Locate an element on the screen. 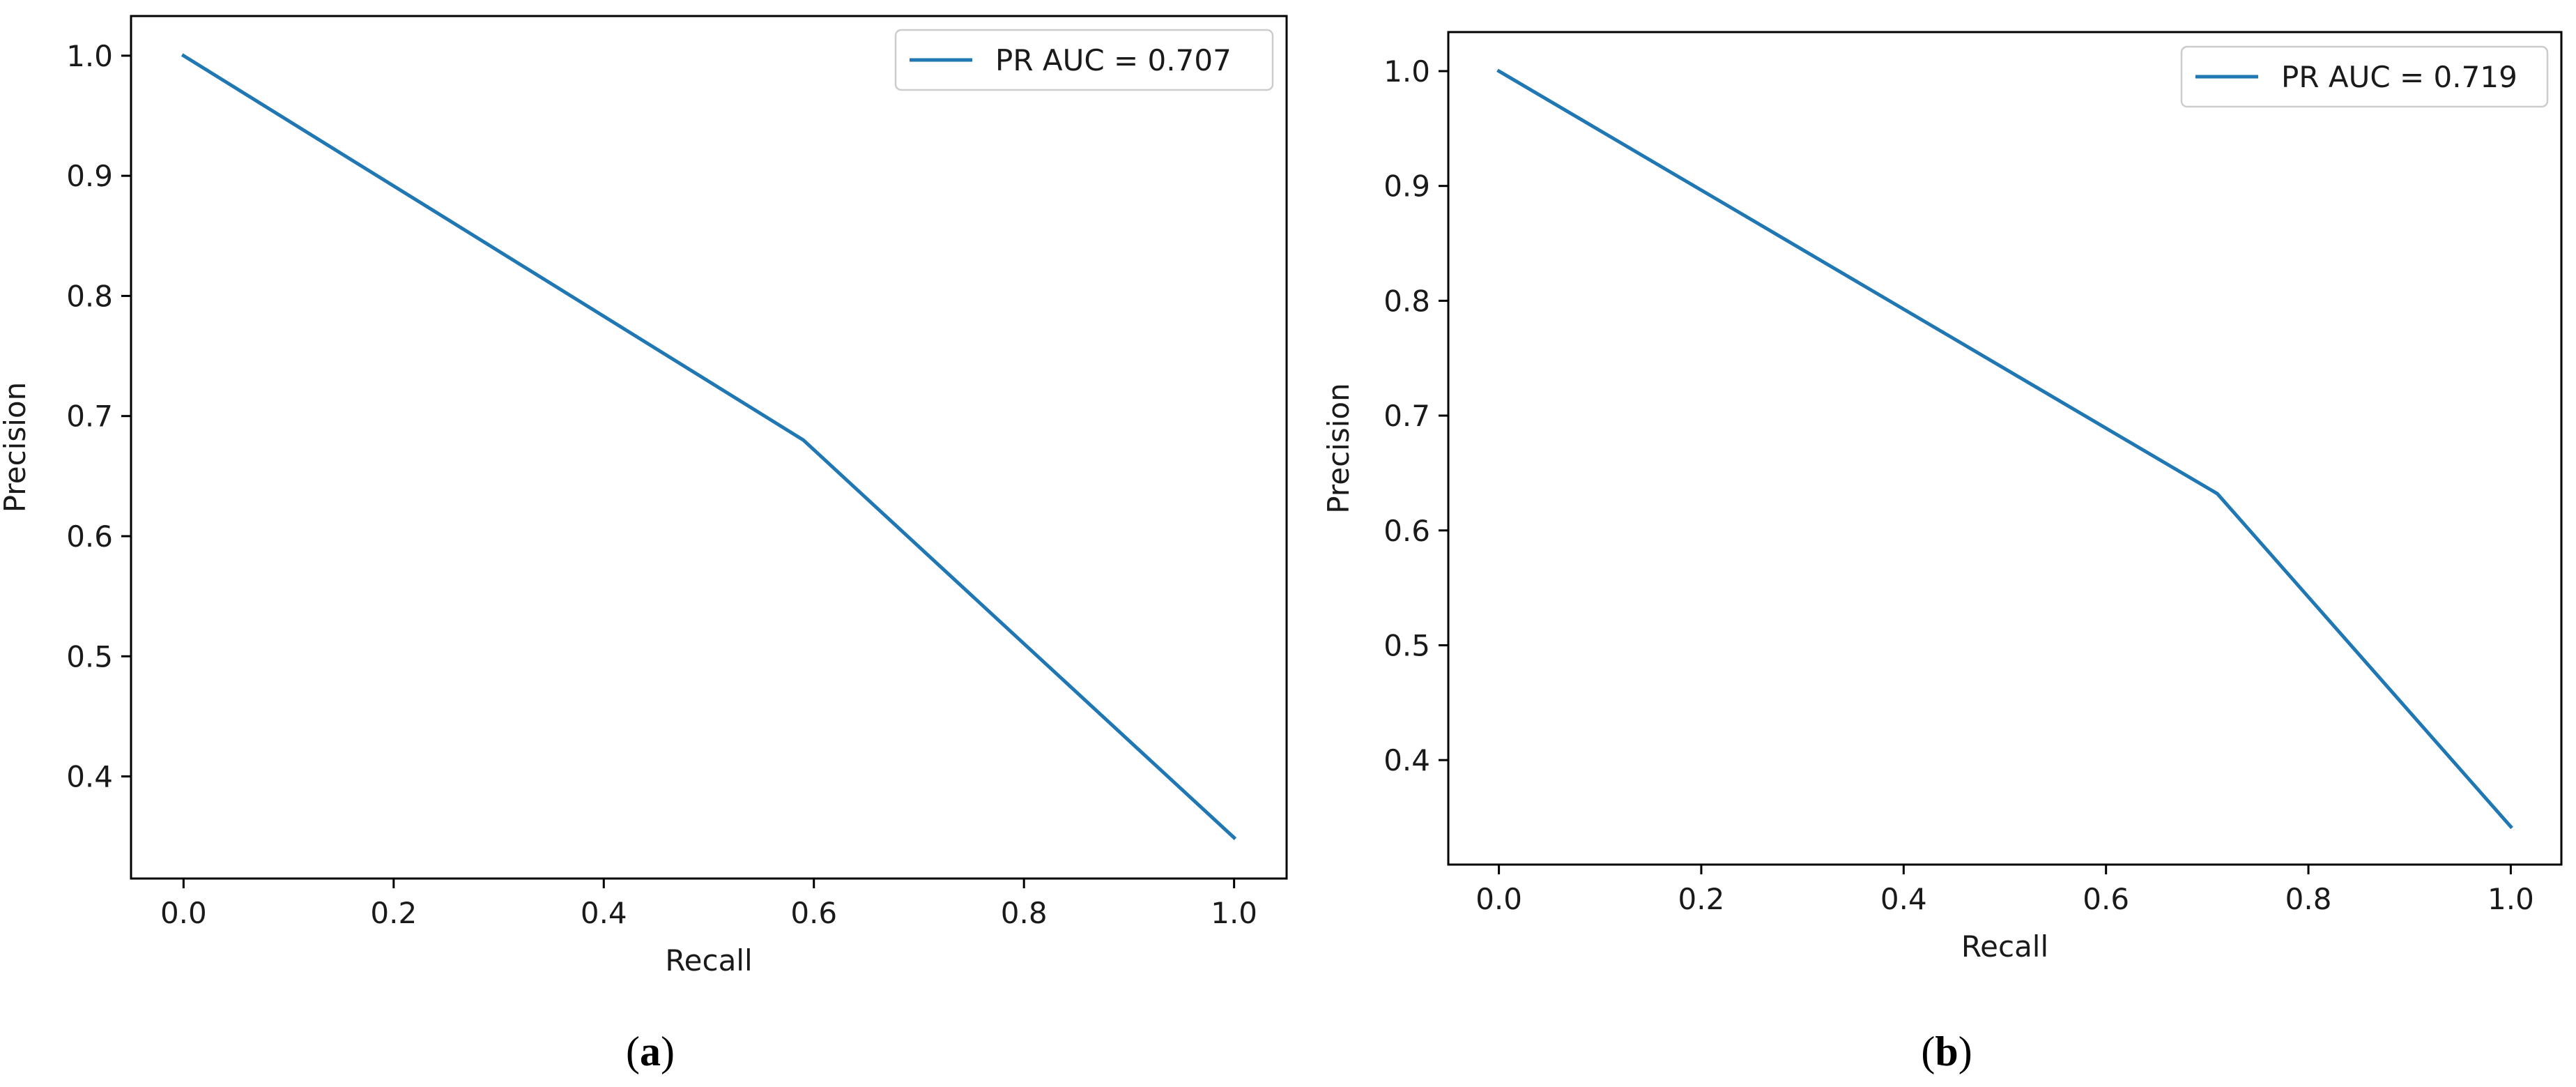 This screenshot has width=2576, height=1087. legend-entry: PR AUC = 0.719 is located at coordinates (2399, 77).